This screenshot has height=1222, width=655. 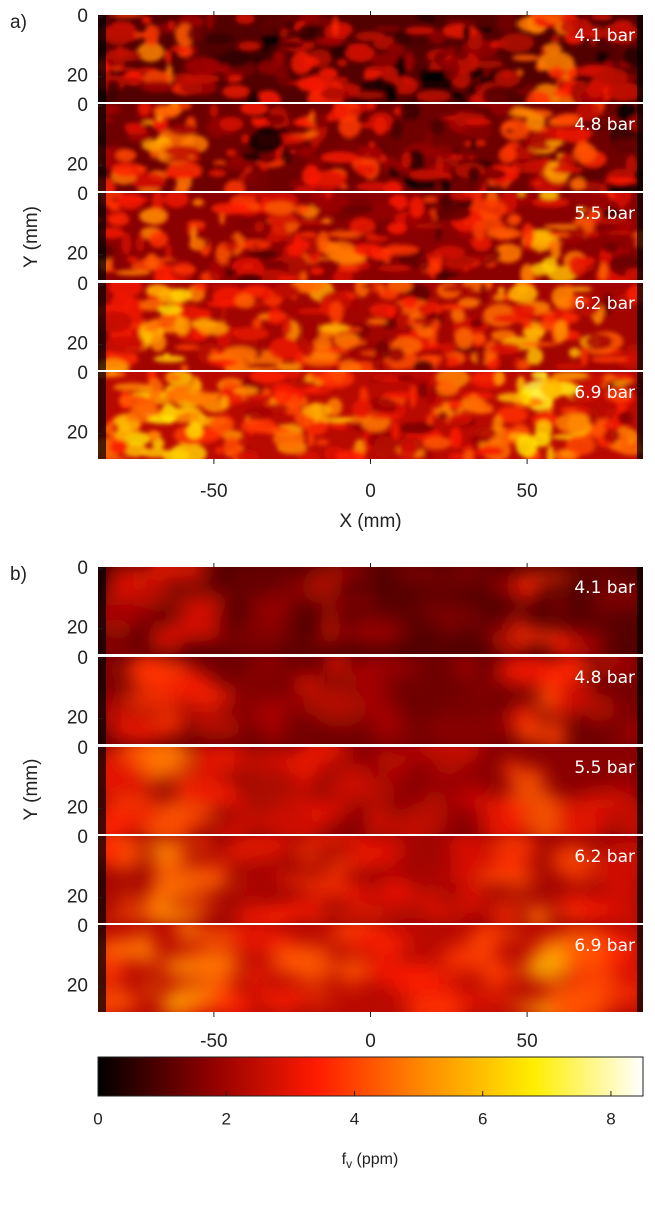 What do you see at coordinates (604, 857) in the screenshot?
I see `row-label: 6.2 bar` at bounding box center [604, 857].